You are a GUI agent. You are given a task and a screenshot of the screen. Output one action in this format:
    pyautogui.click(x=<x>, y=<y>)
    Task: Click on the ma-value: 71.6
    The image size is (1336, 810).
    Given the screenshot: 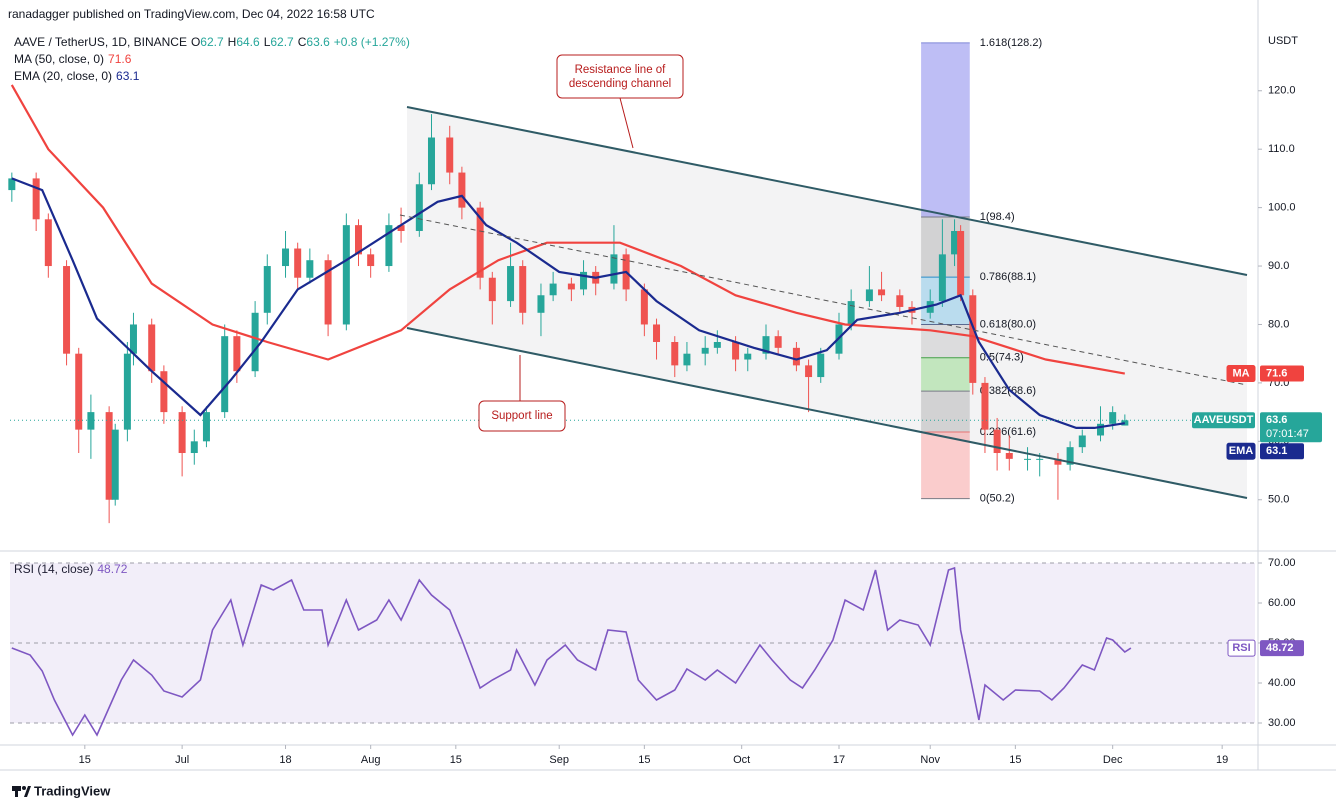 What is the action you would take?
    pyautogui.click(x=1276, y=373)
    